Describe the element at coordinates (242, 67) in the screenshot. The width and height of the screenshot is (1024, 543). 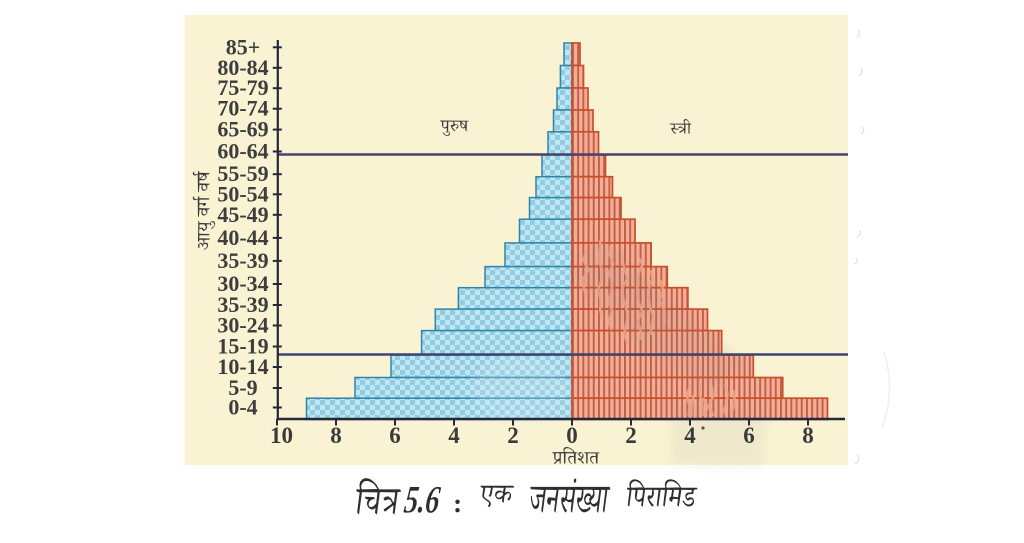
I see `svg-text: 80-84` at that location.